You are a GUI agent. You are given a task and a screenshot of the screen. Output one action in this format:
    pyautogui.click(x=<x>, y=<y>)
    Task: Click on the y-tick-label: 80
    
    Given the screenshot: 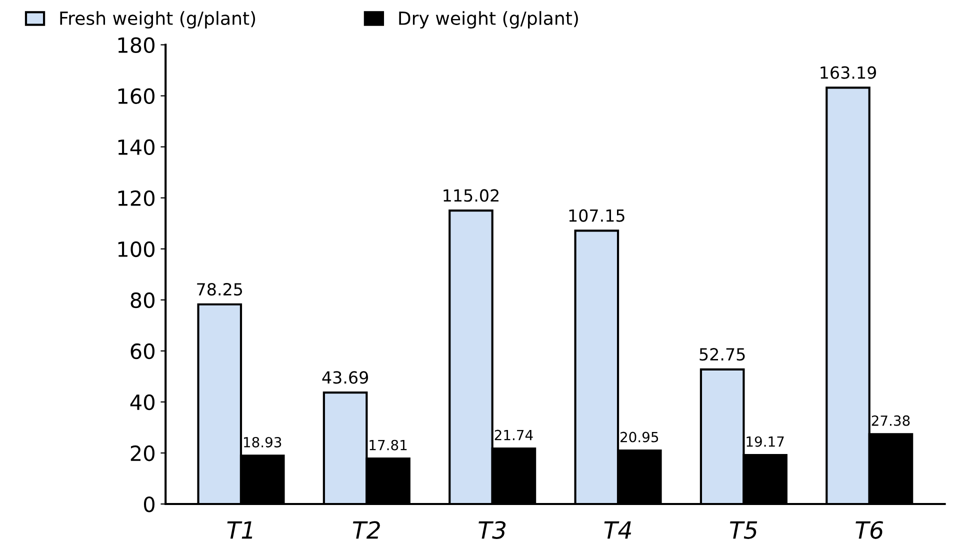 What is the action you would take?
    pyautogui.click(x=142, y=300)
    